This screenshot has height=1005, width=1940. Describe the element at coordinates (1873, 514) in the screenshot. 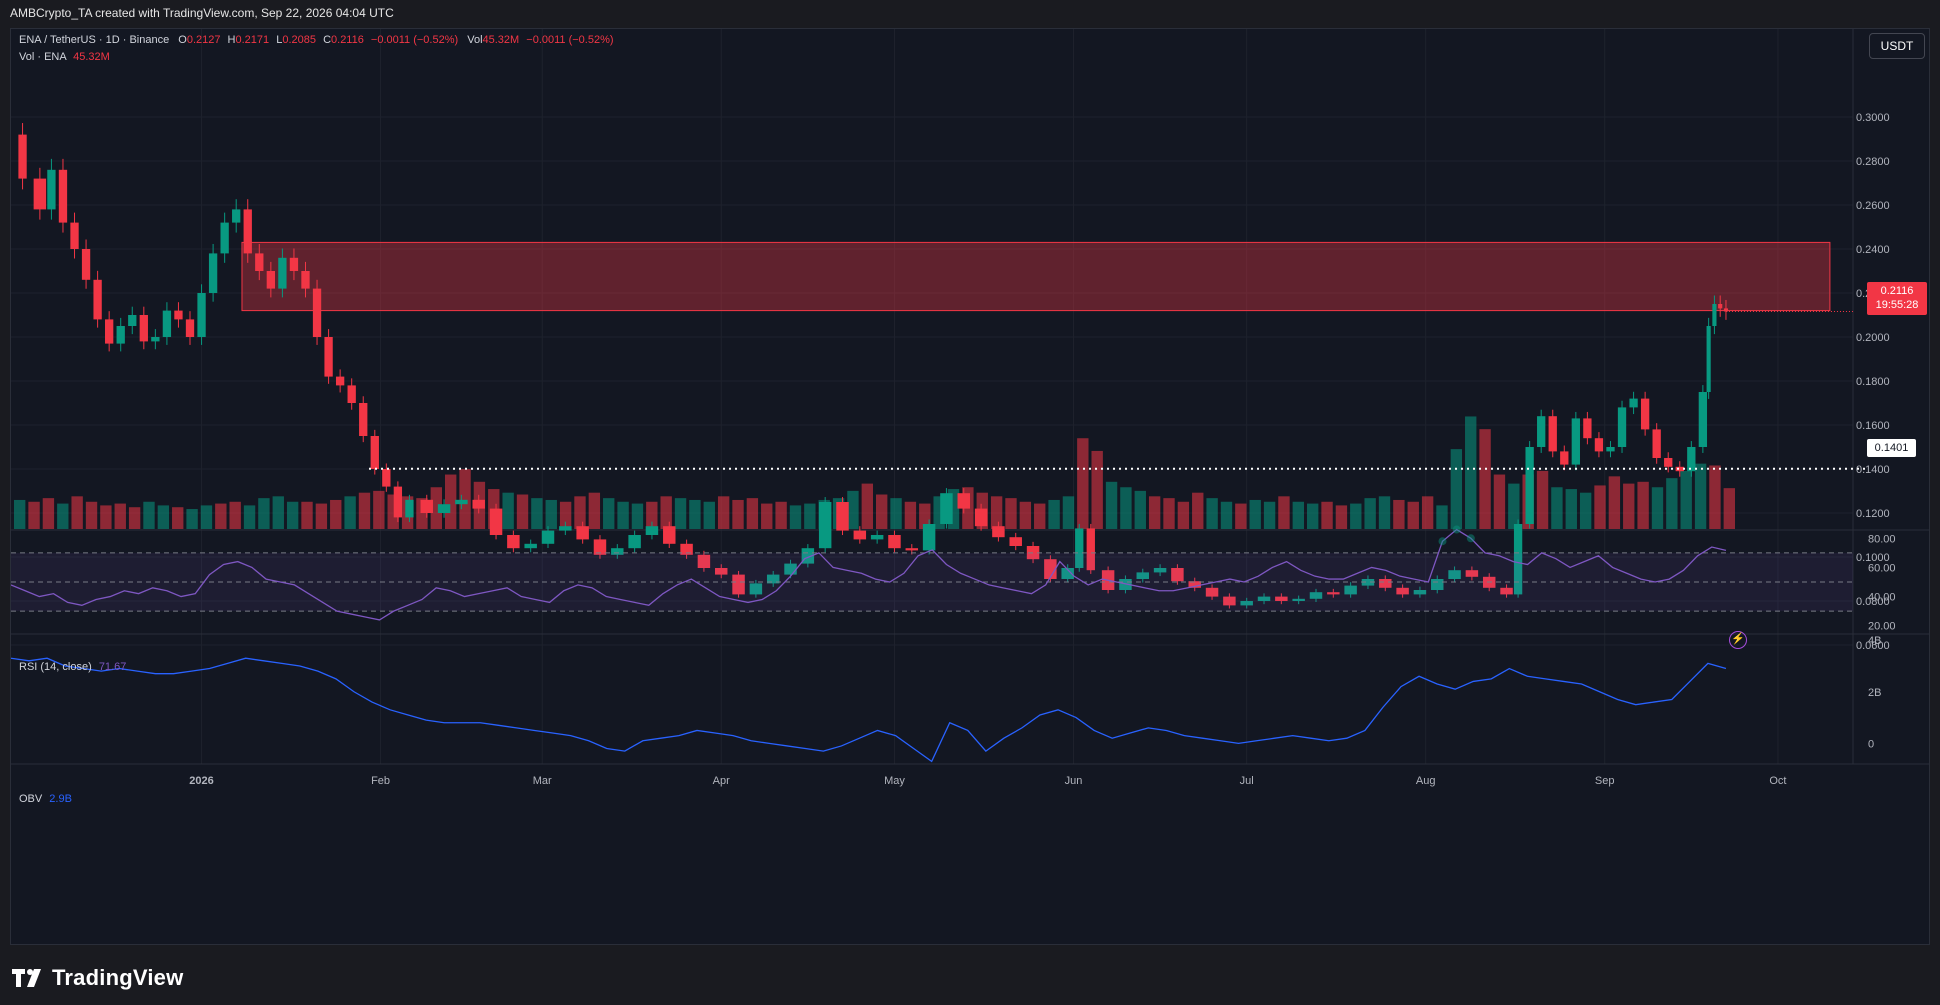

I see `price-tick-label: 0.1200` at that location.